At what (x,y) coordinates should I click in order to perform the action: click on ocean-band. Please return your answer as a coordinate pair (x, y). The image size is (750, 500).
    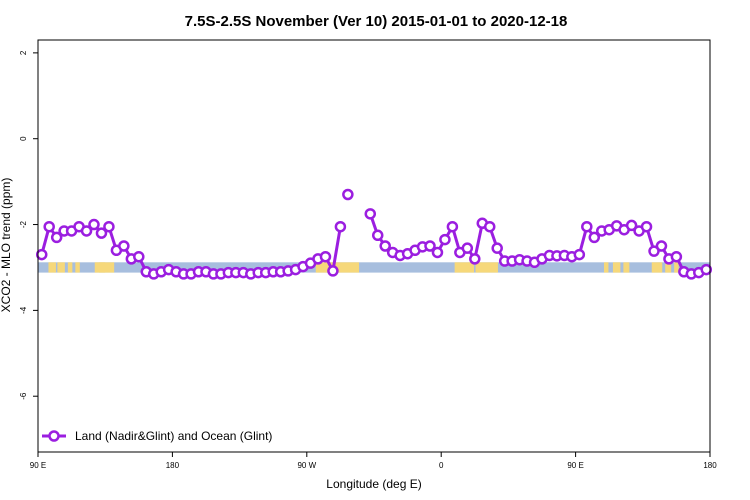
    Looking at the image, I should click on (374, 267).